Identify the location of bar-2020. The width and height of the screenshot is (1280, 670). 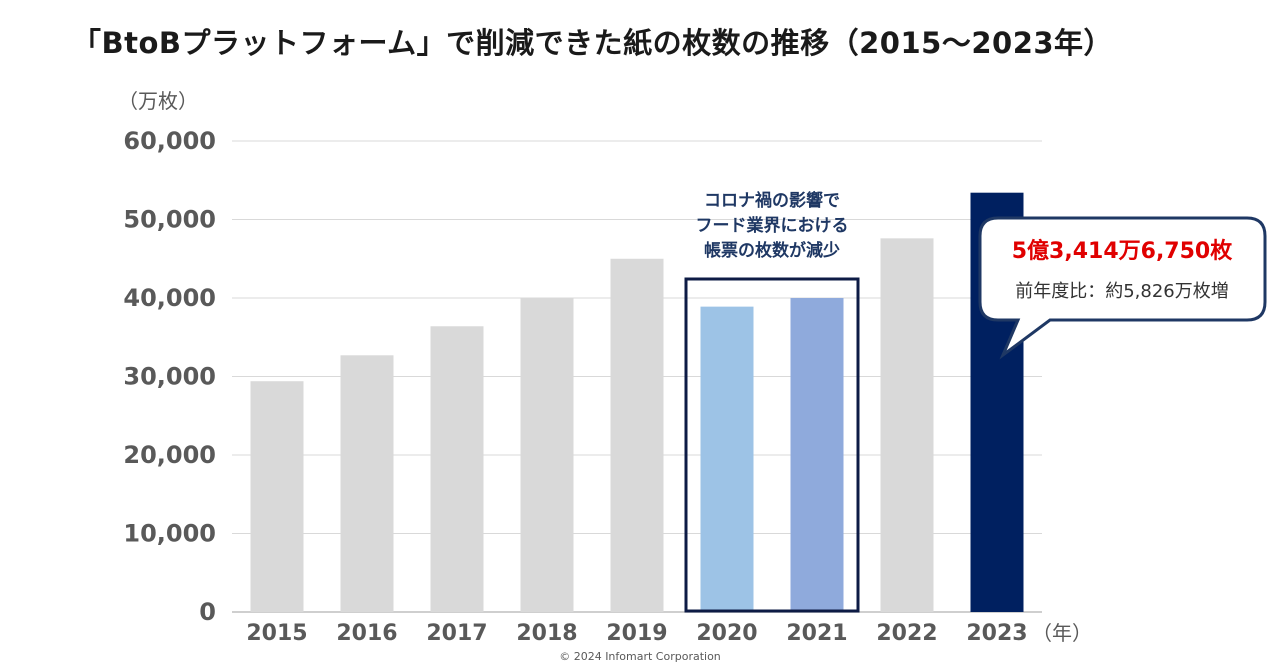
(727, 459).